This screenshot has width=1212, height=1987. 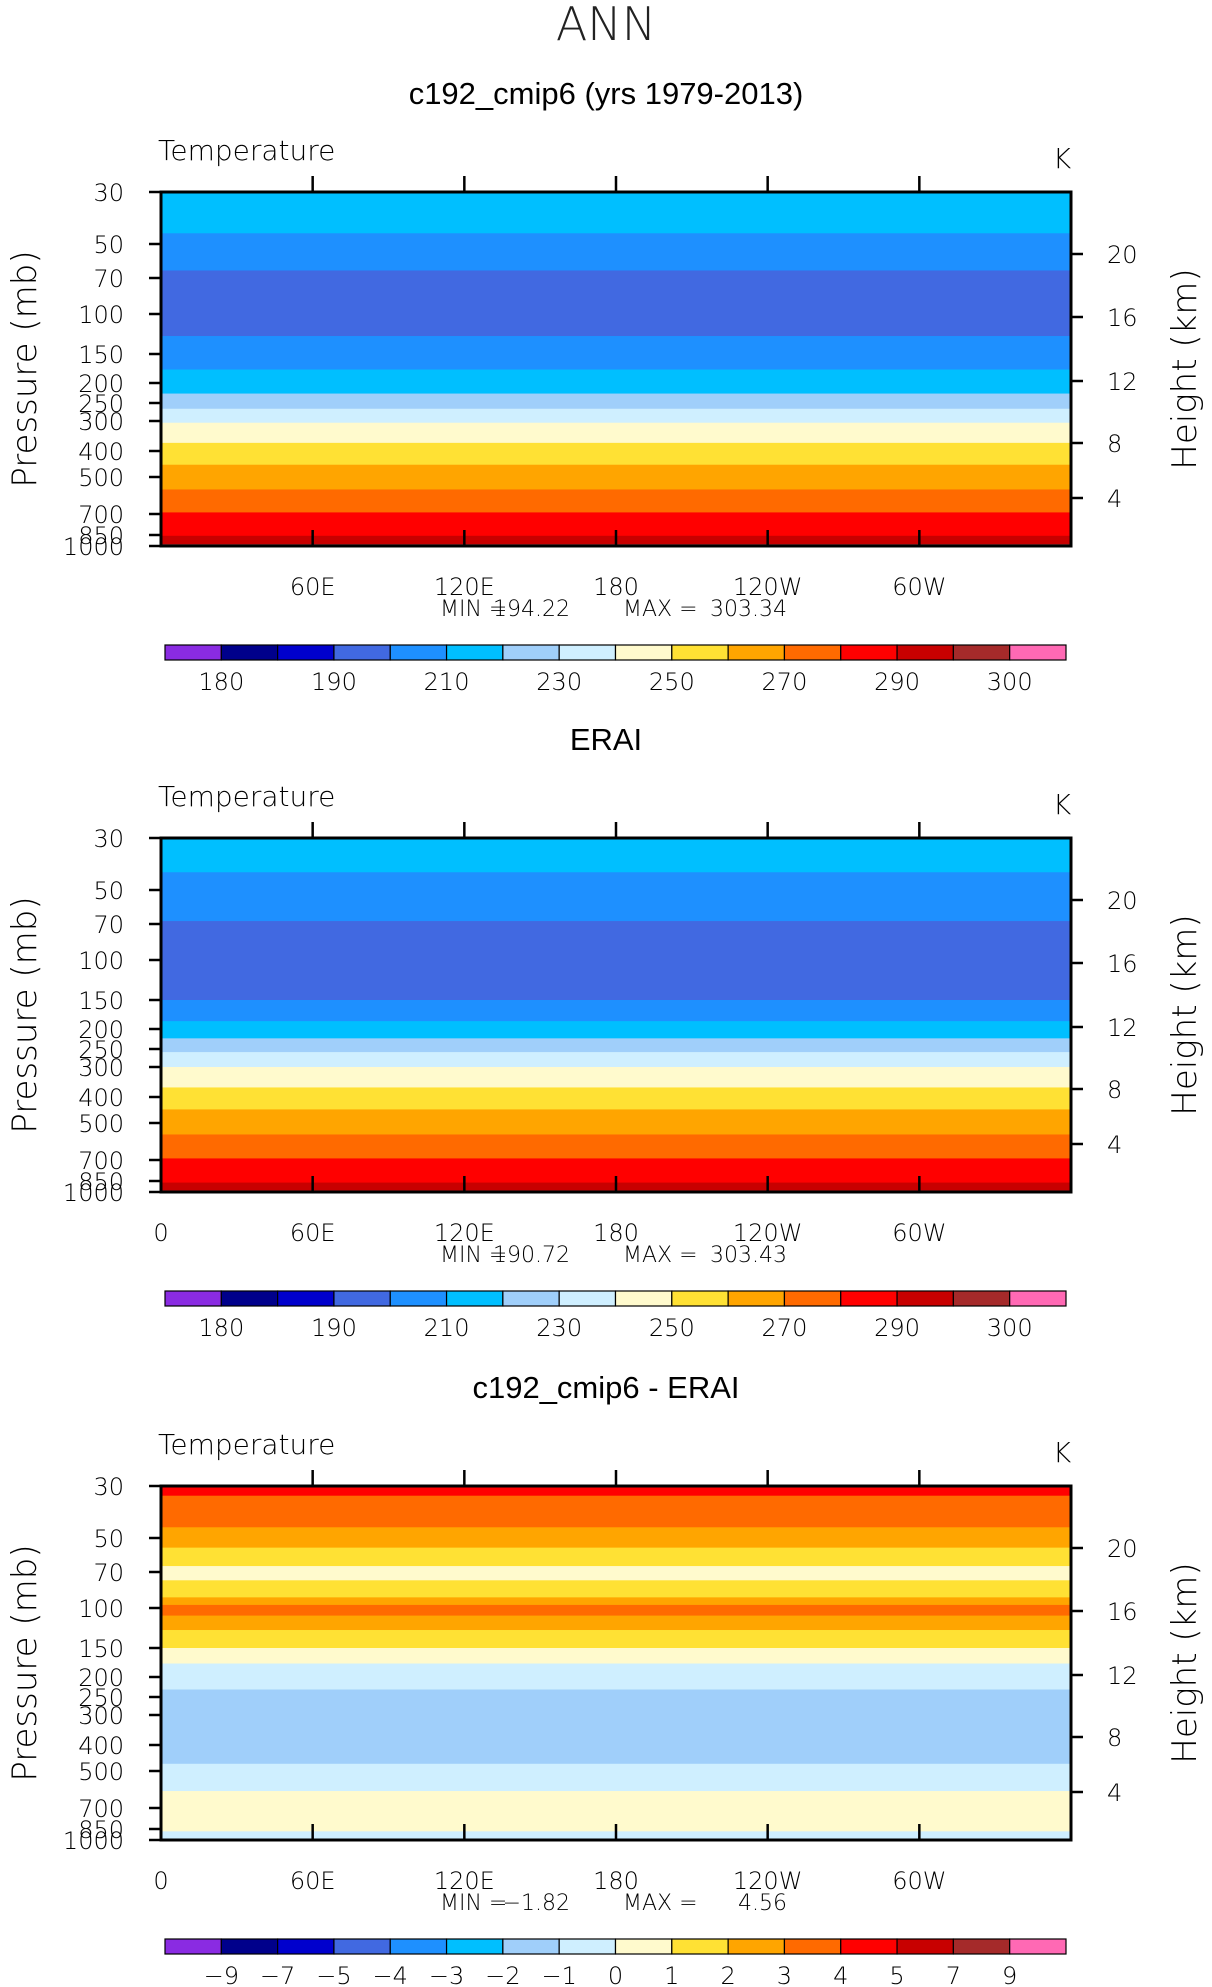 I want to click on units-label: K, so click(x=1062, y=804).